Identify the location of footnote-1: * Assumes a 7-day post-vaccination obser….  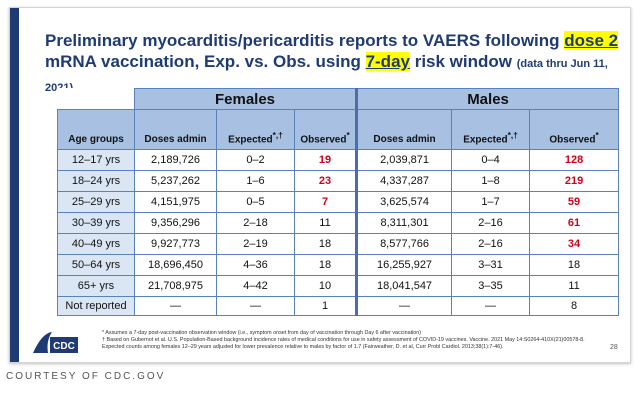
(262, 333).